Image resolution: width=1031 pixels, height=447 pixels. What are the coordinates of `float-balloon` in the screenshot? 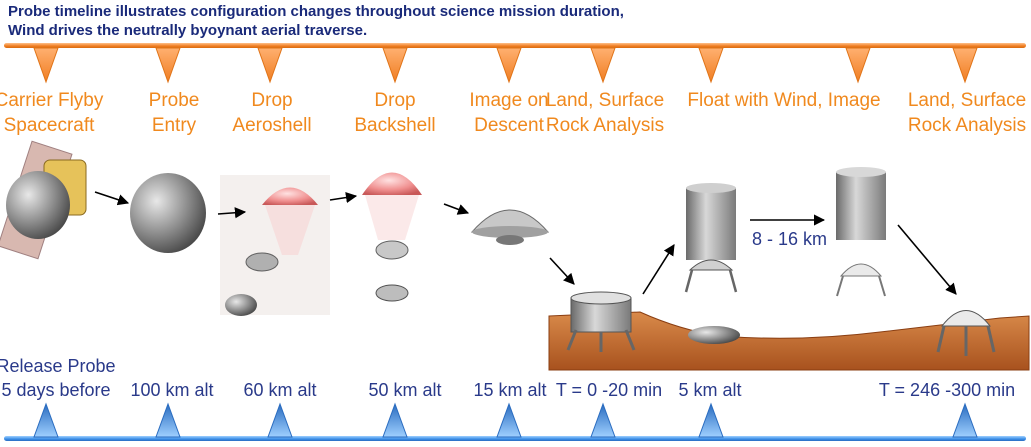 It's located at (712, 263).